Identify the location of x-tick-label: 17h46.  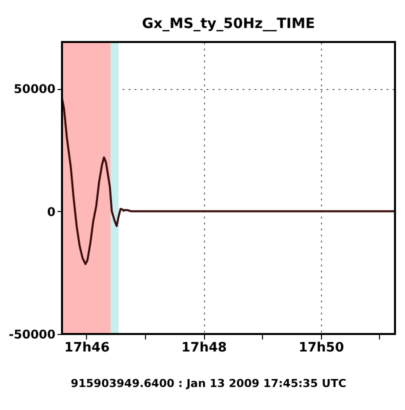
(87, 348).